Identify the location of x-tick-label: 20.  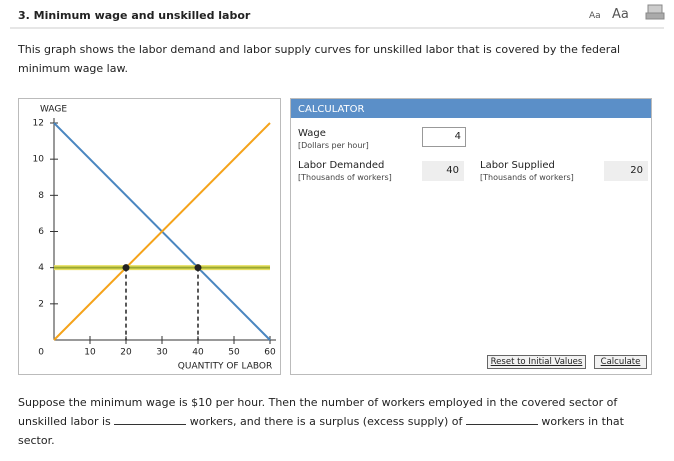
(126, 353).